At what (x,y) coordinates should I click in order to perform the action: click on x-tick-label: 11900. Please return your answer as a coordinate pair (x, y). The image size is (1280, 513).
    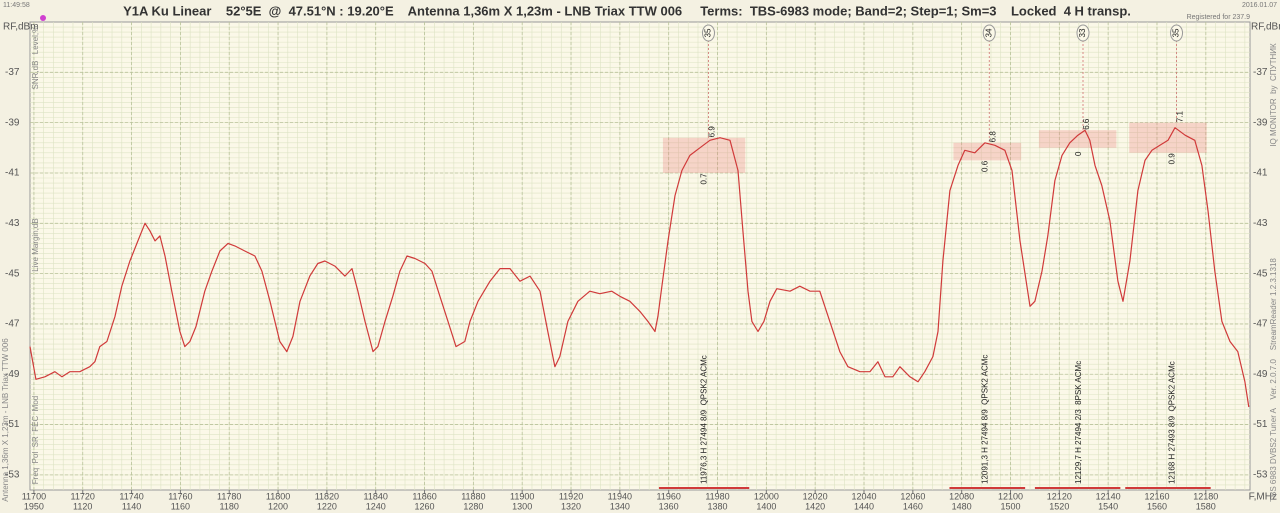
    Looking at the image, I should click on (522, 496).